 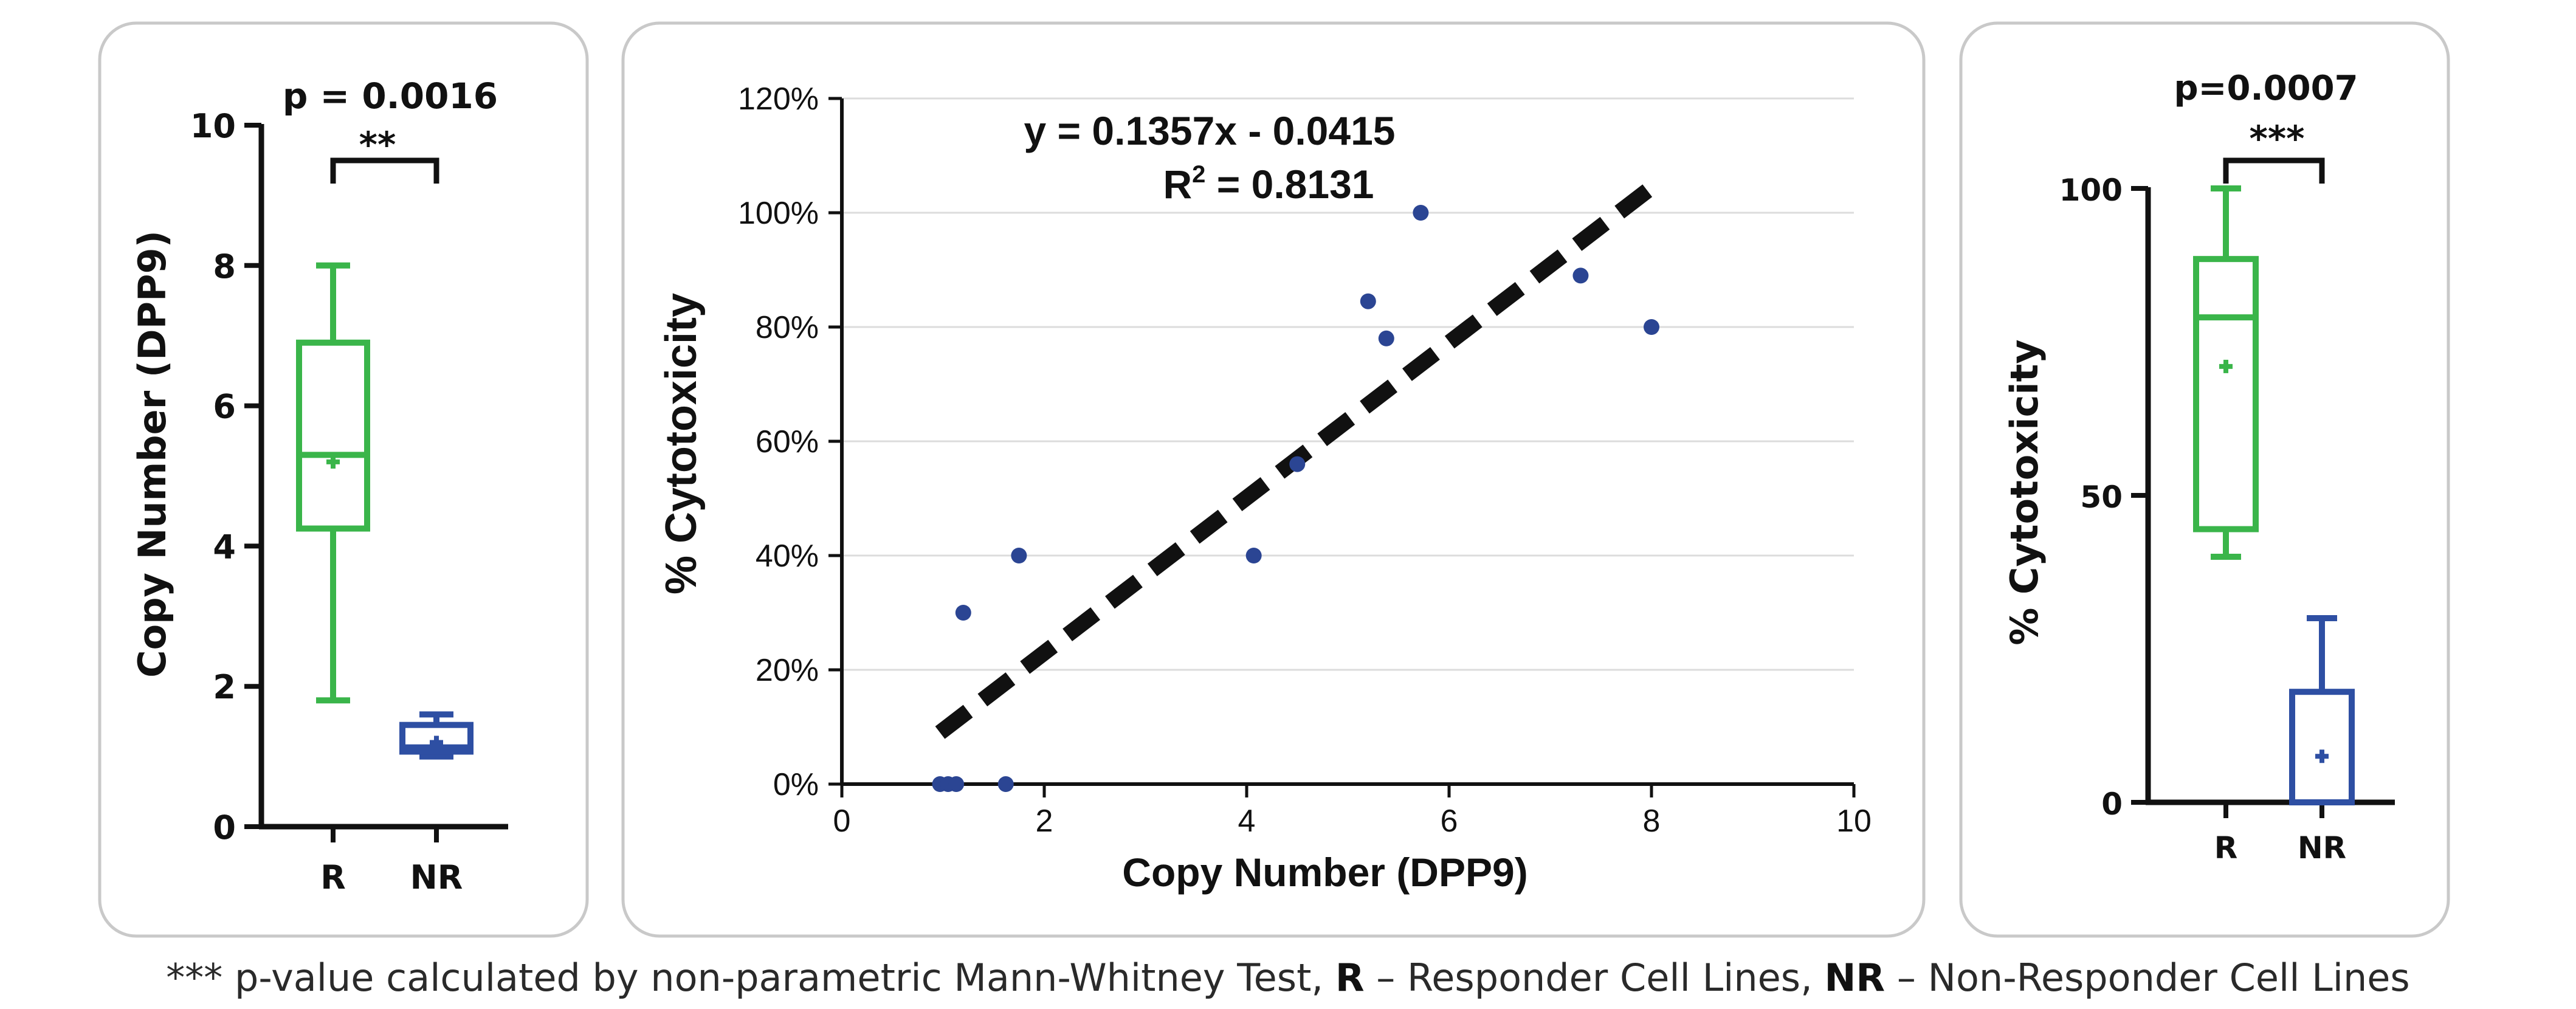 What do you see at coordinates (213, 126) in the screenshot?
I see `y-tick-label: 10` at bounding box center [213, 126].